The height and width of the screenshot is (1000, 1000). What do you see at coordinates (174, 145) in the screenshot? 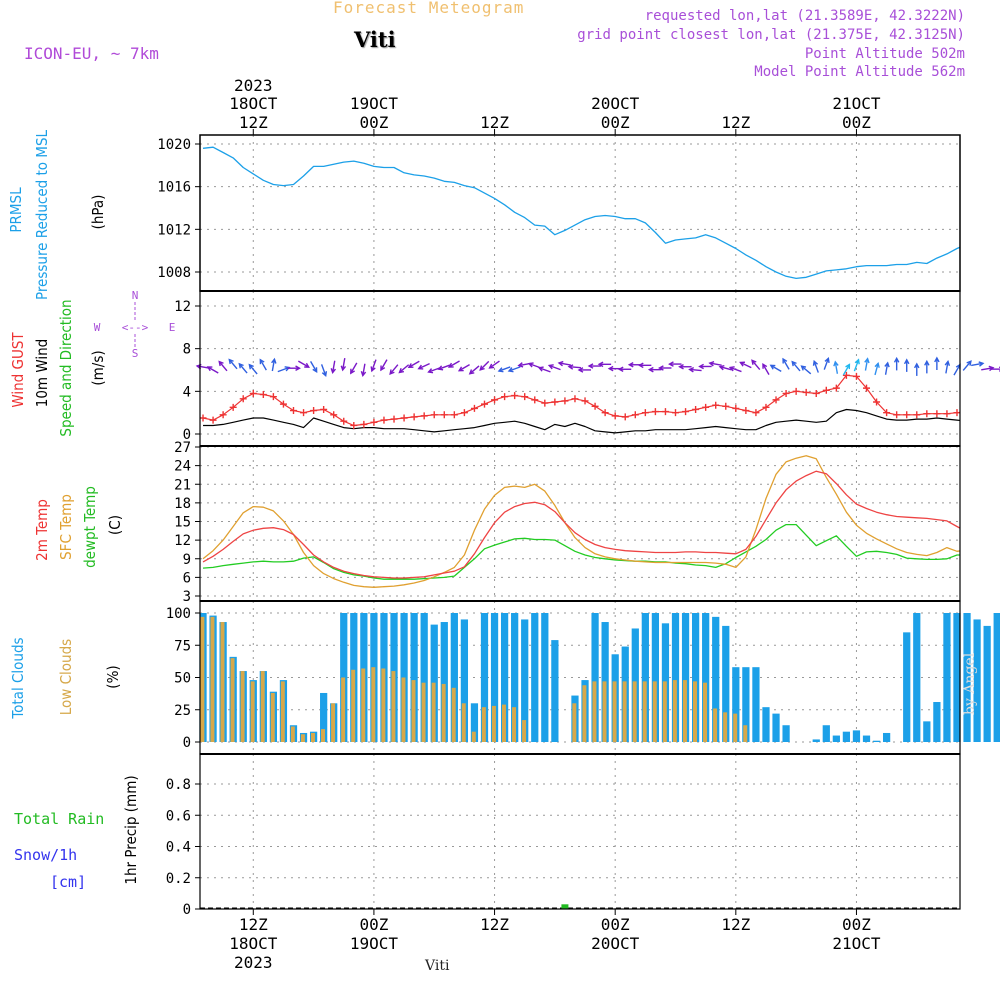
I see `ytick-label-pressure: 1020` at bounding box center [174, 145].